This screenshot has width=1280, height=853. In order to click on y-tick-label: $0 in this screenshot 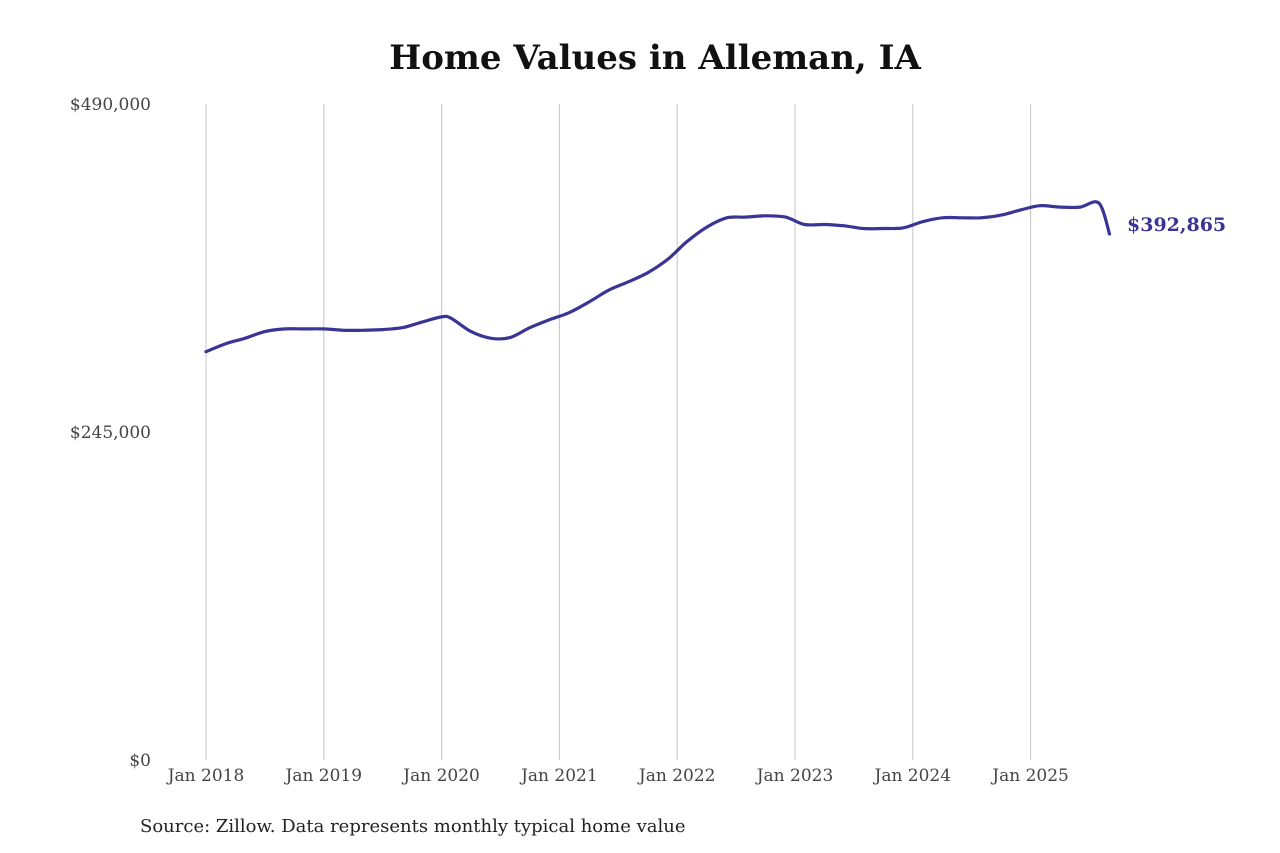, I will do `click(140, 761)`.